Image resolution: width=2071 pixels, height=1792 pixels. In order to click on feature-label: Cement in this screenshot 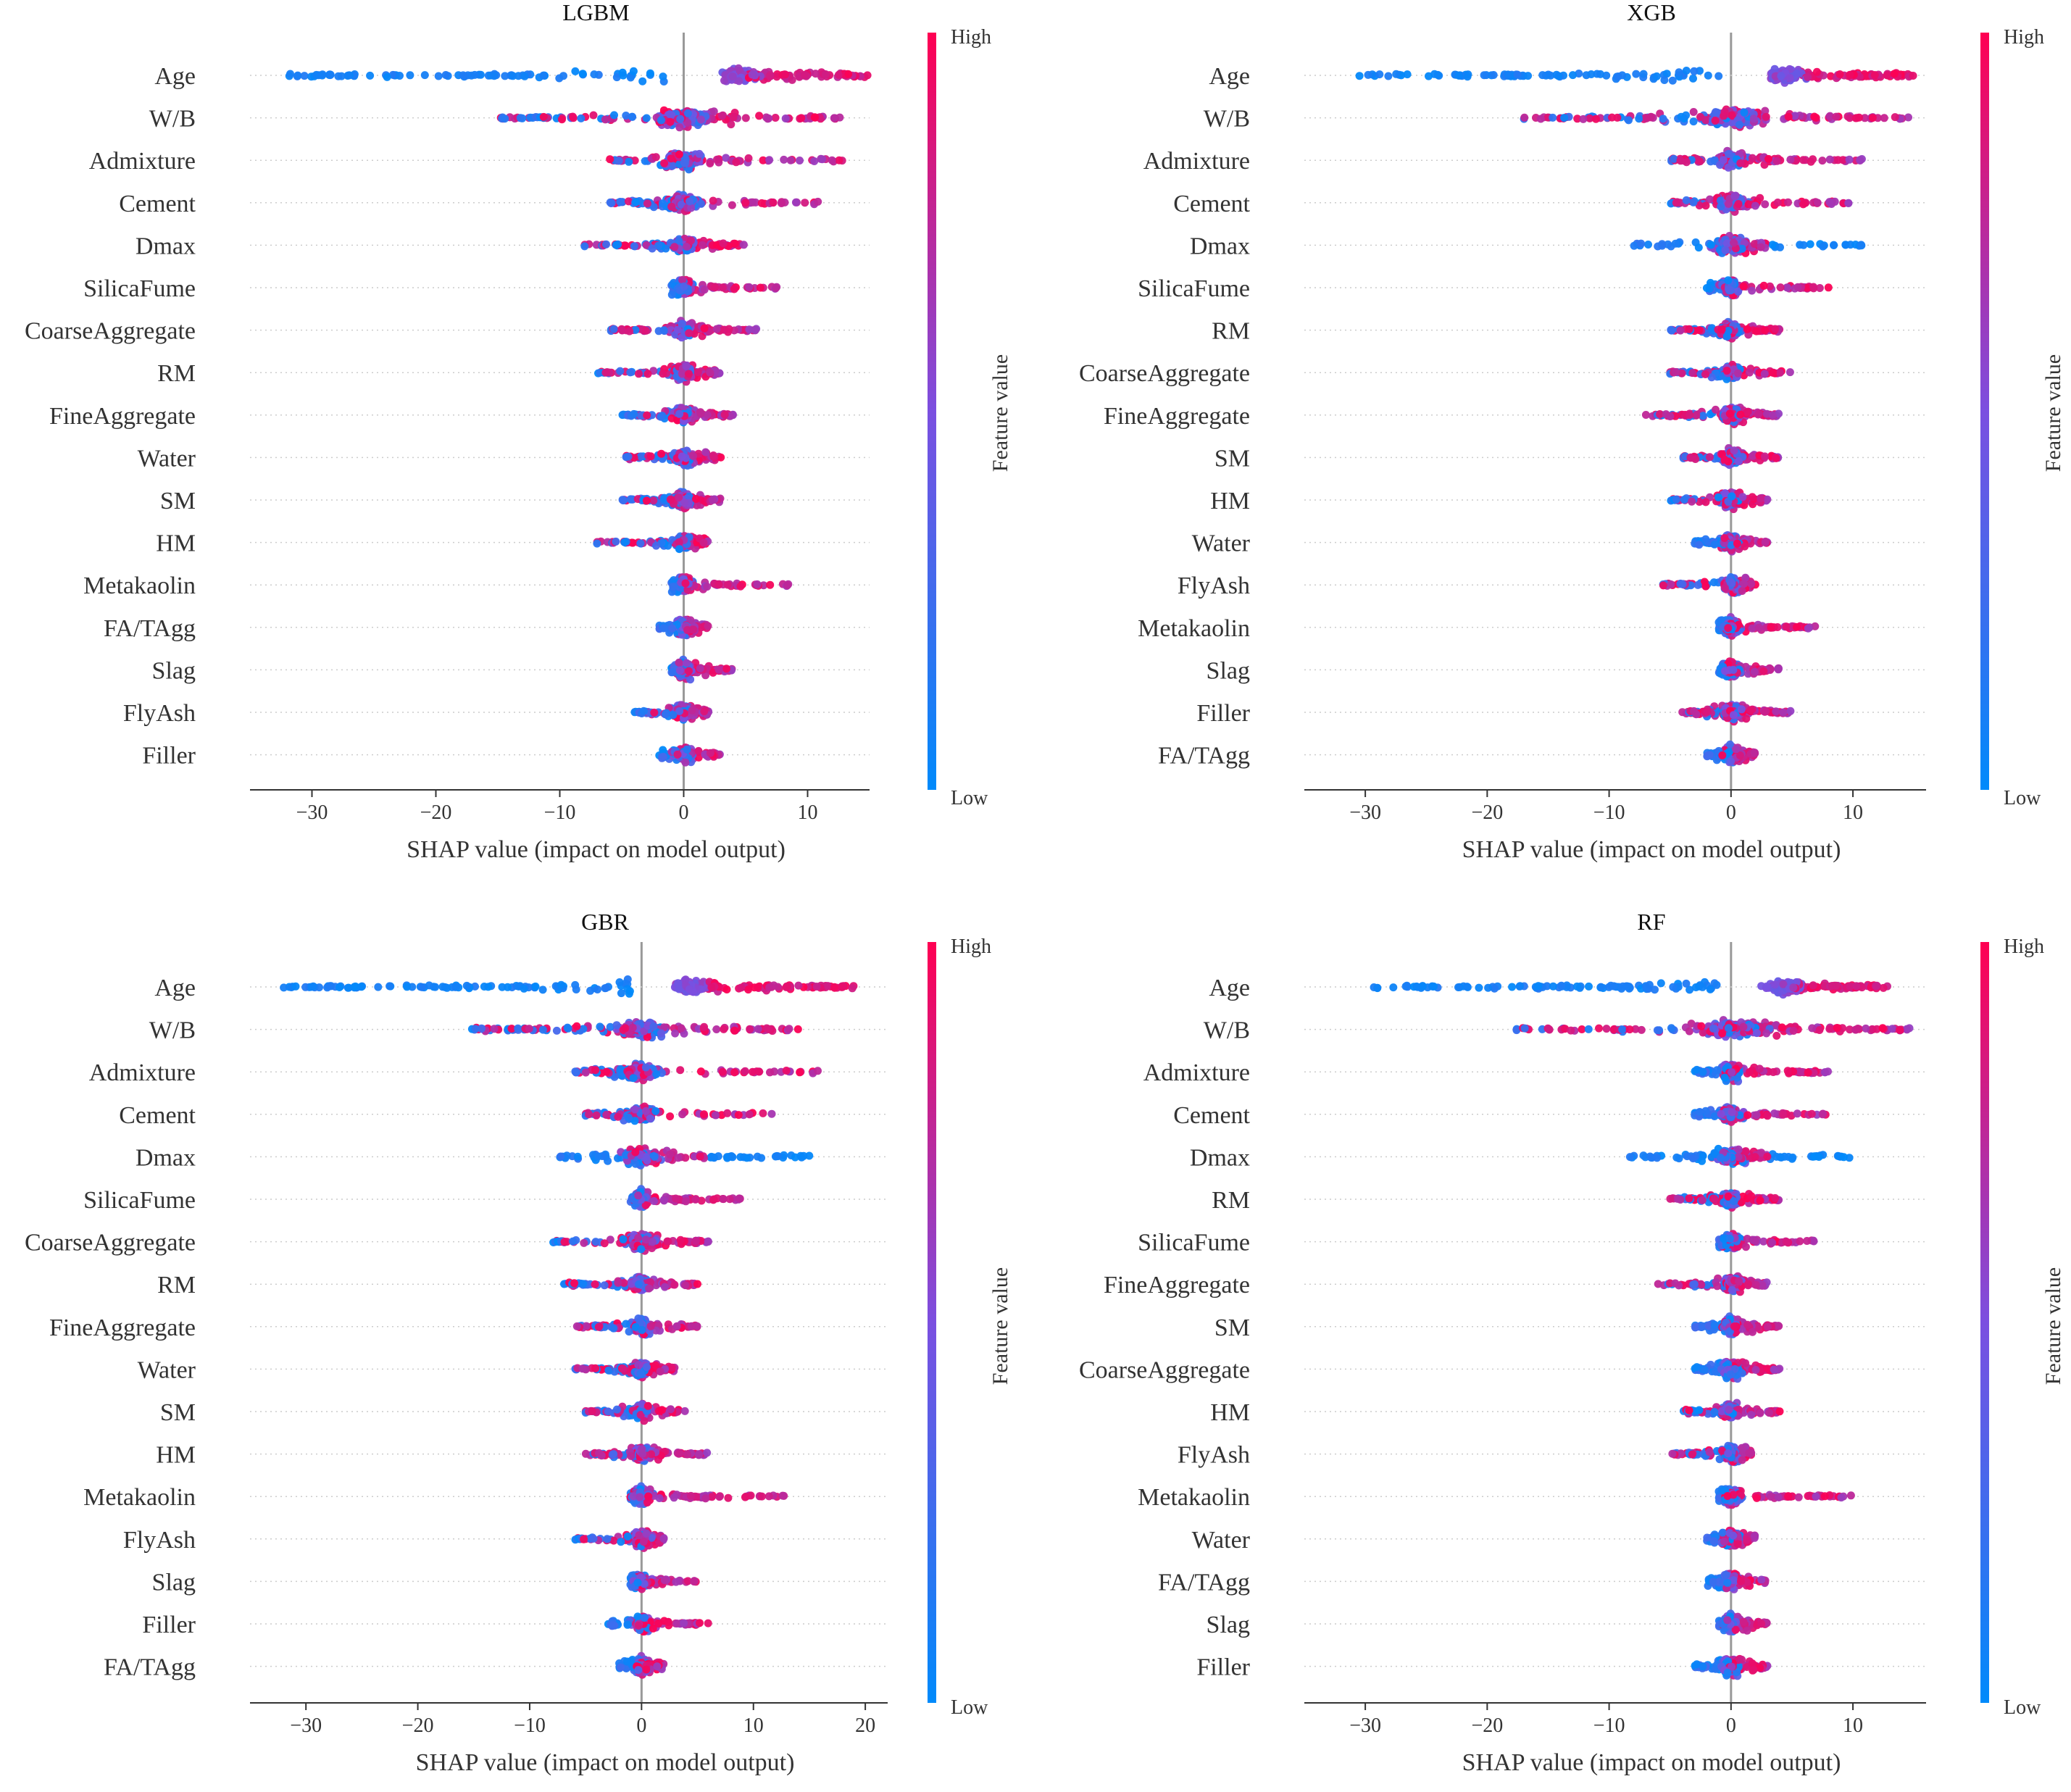, I will do `click(157, 204)`.